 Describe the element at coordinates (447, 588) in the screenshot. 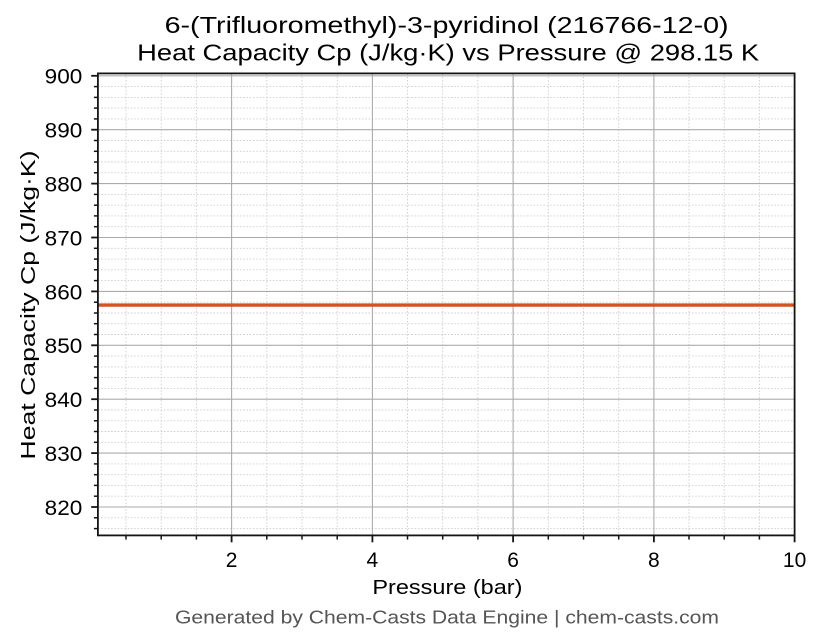

I see `svg-text: Pressure (bar)` at that location.